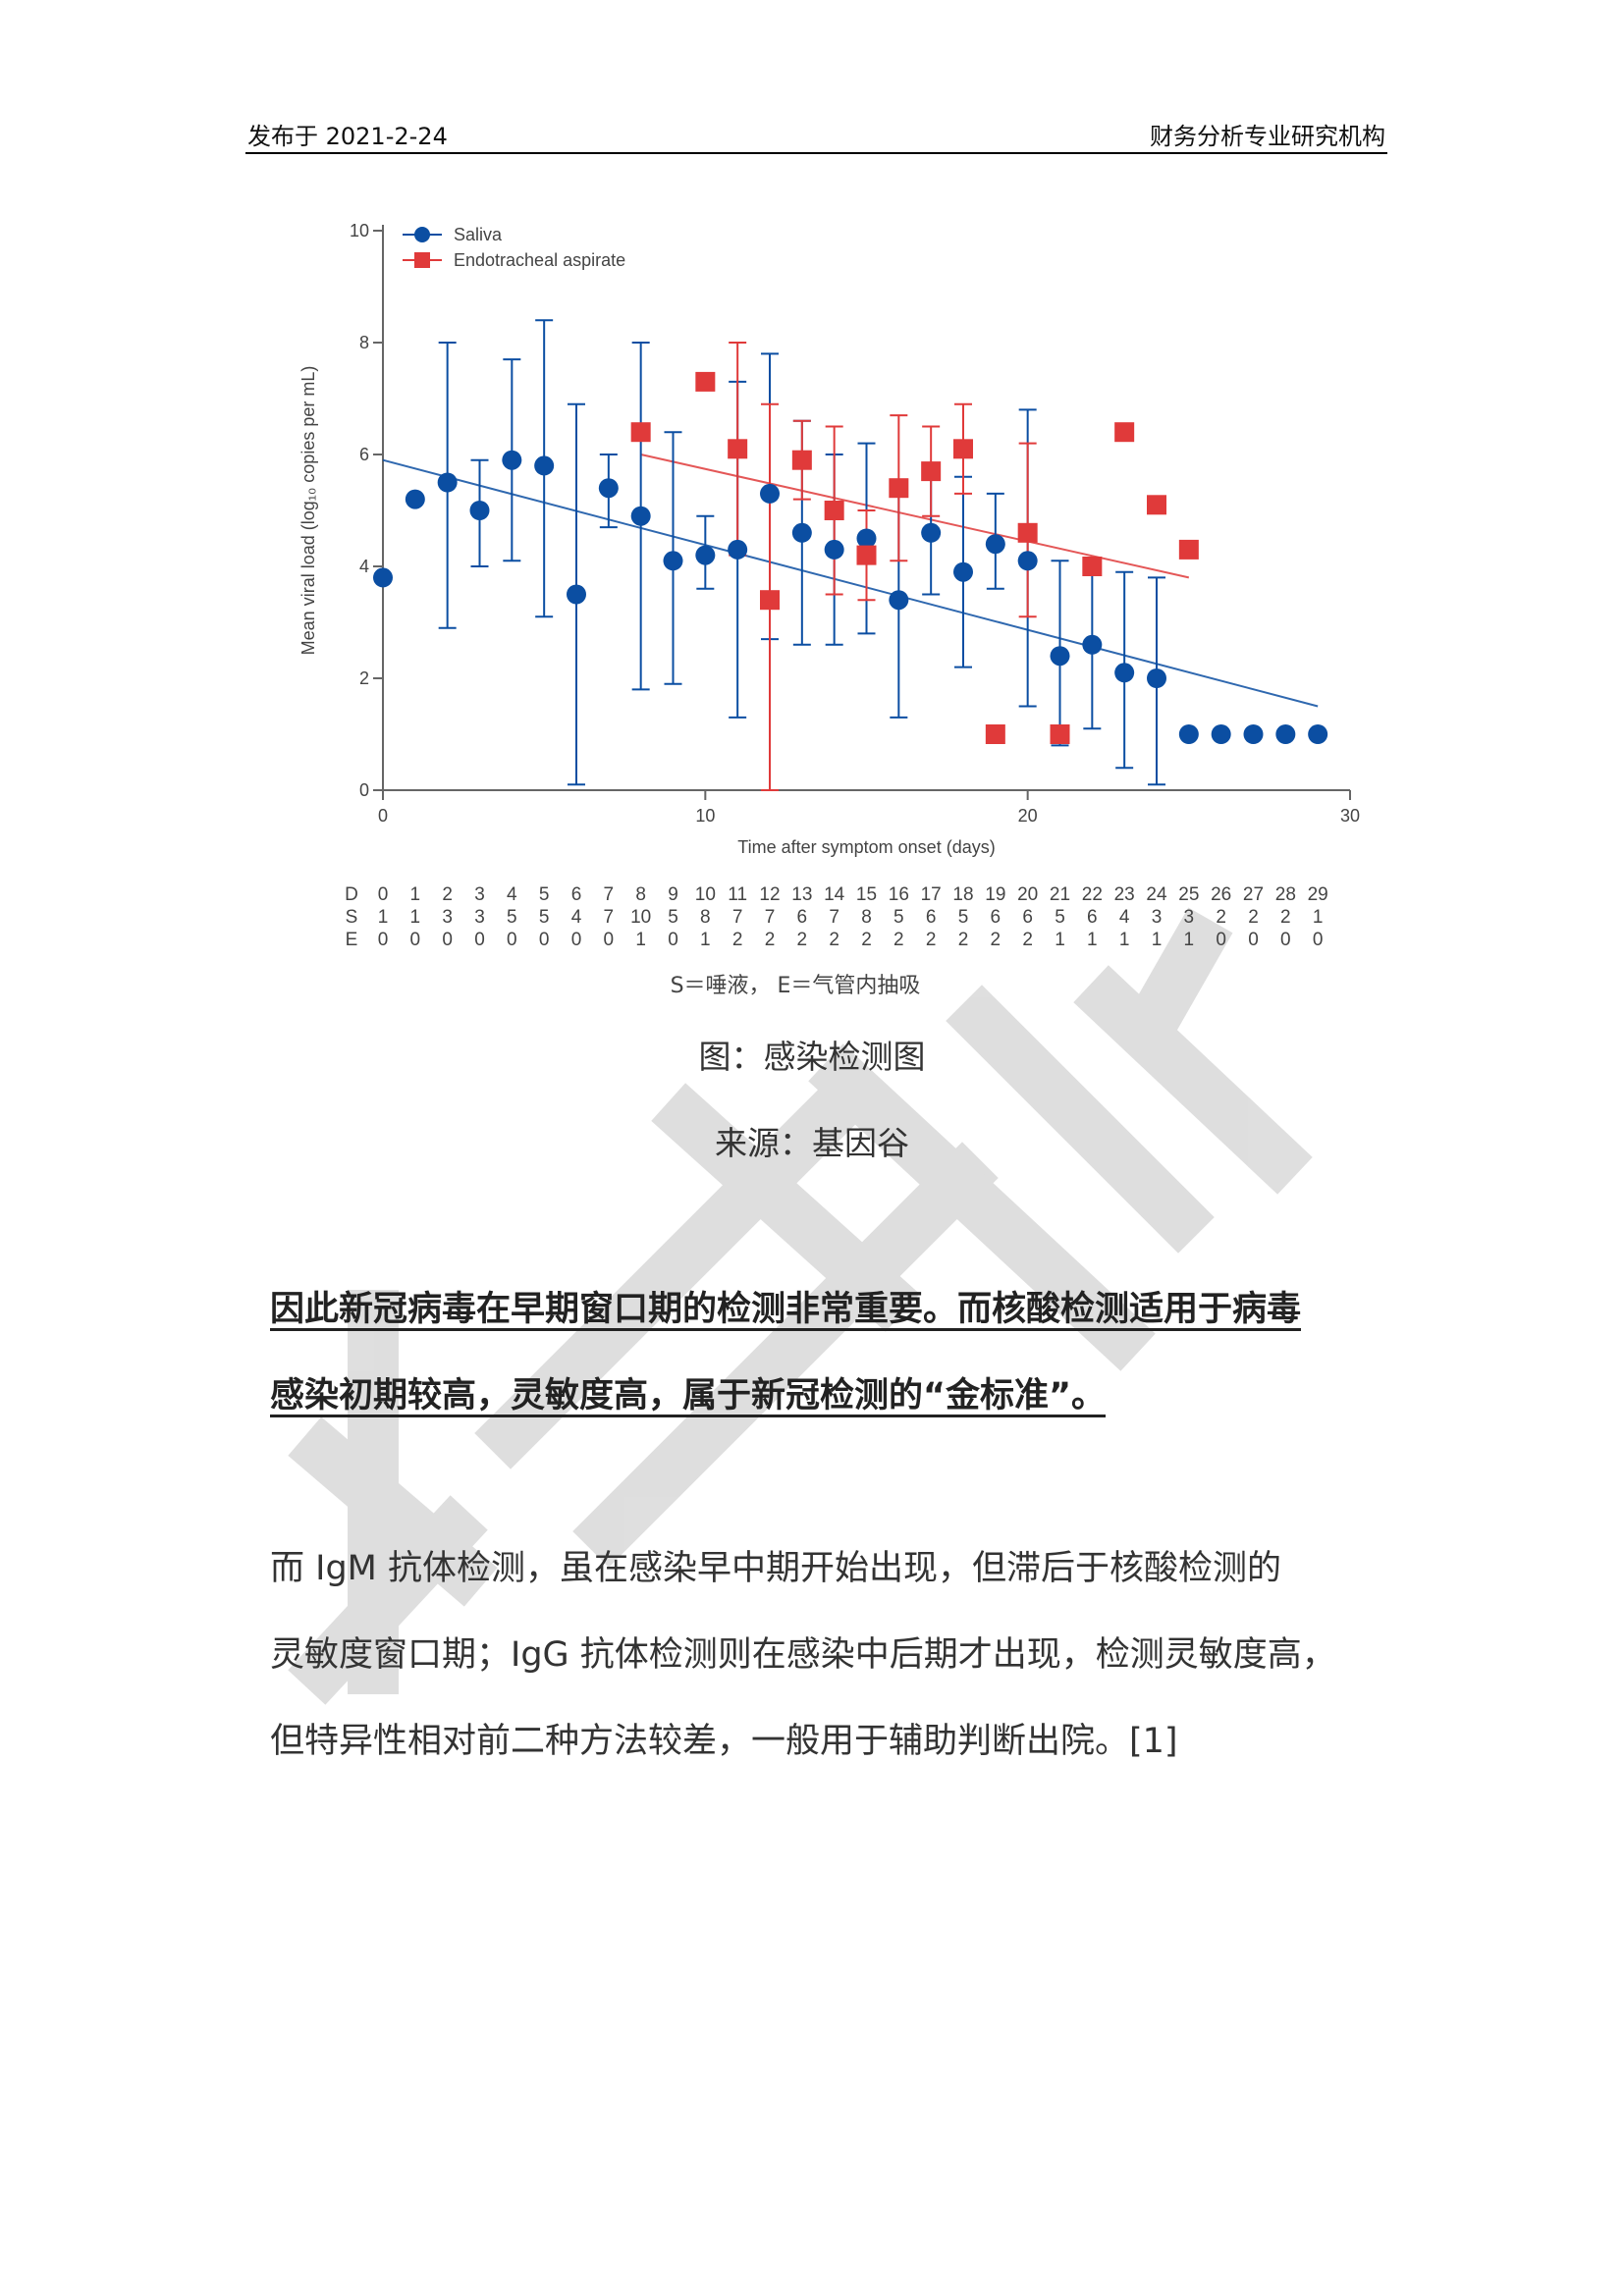 Image resolution: width=1624 pixels, height=2296 pixels. I want to click on organization-name: 财务分析专业研究机构, so click(1267, 136).